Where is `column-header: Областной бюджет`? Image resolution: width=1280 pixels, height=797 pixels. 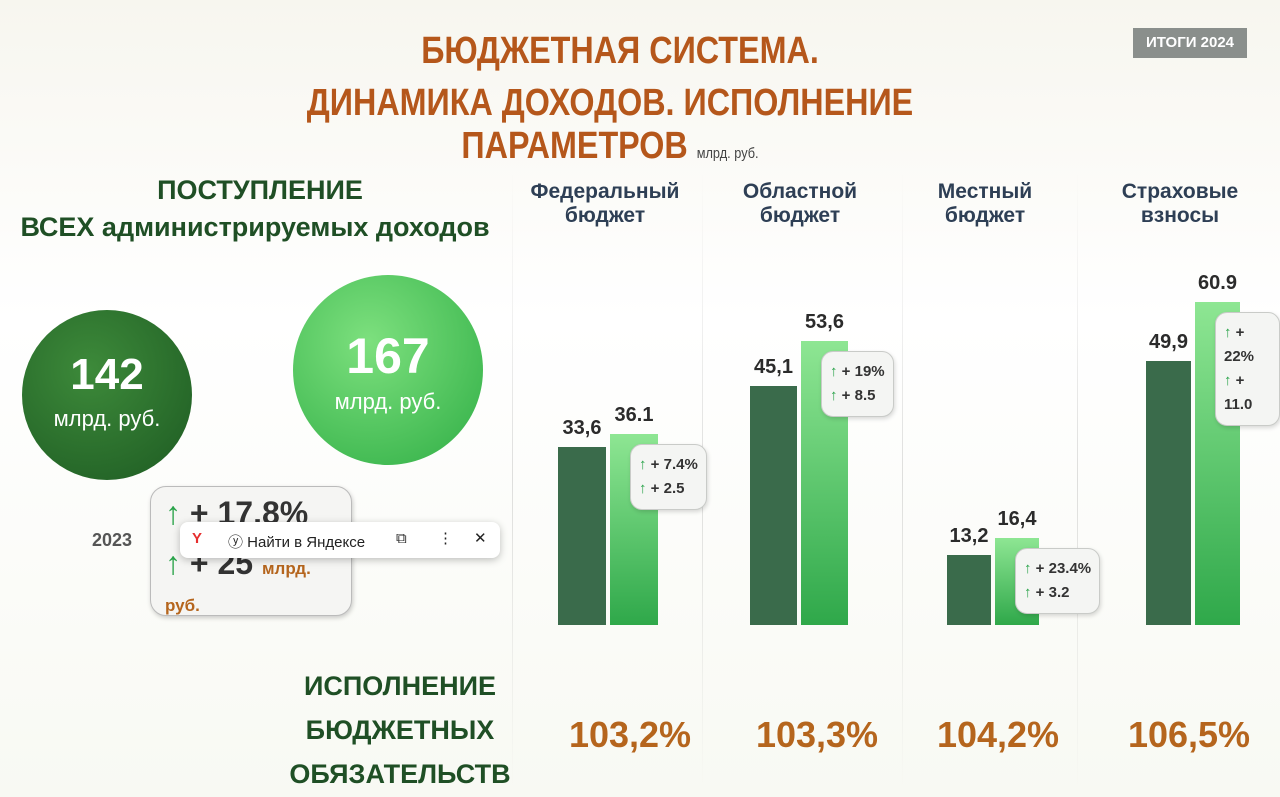 column-header: Областной бюджет is located at coordinates (800, 203).